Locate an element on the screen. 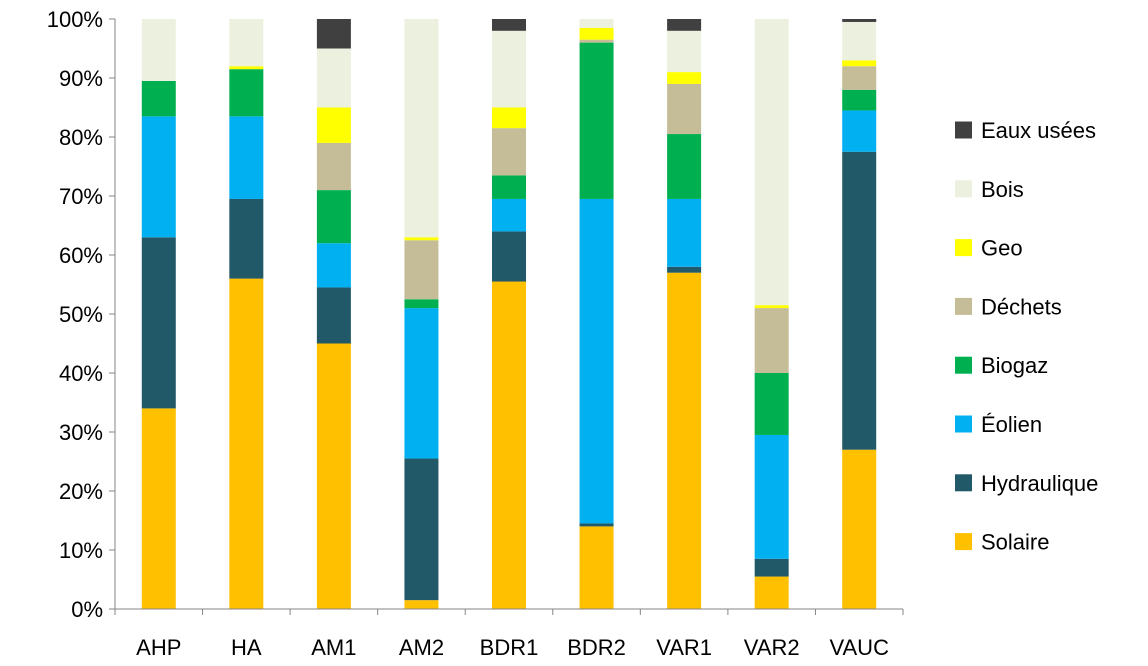 This screenshot has width=1148, height=666. y-tick-label: 20% is located at coordinates (81, 491).